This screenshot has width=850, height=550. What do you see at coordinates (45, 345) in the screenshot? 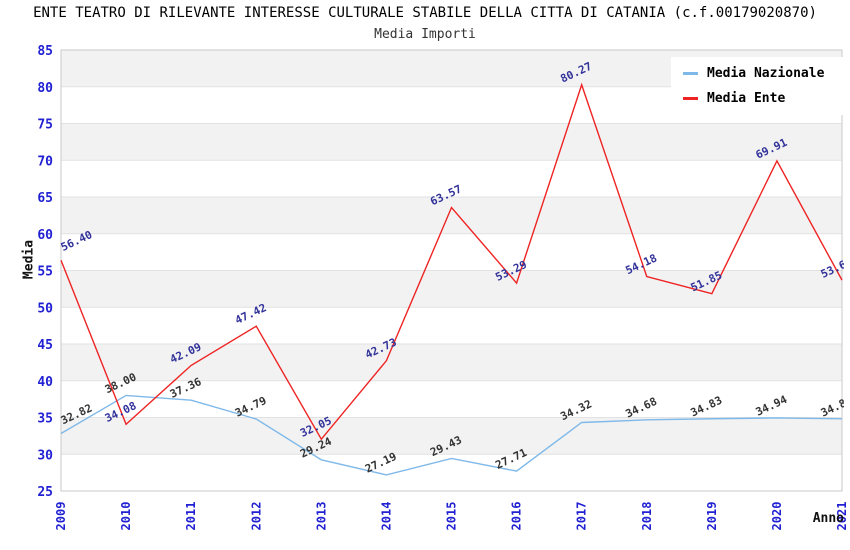
I see `y-tick-label: 45` at bounding box center [45, 345].